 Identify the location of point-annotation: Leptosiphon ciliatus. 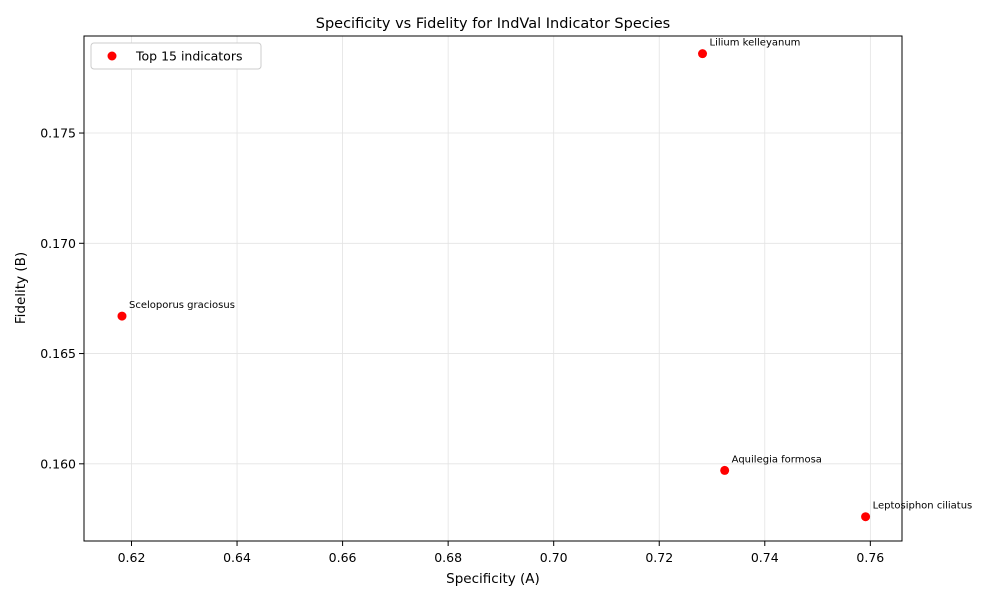
(923, 506).